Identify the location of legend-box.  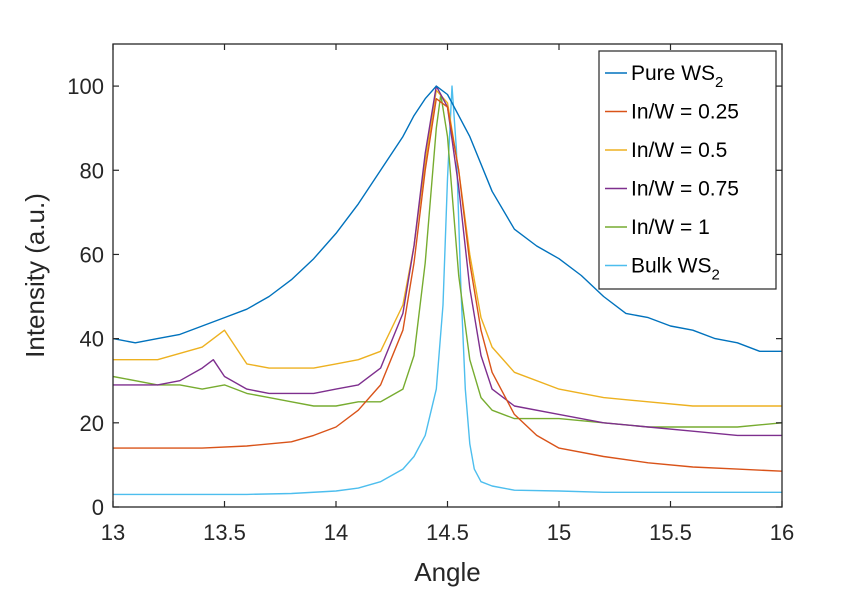
(687, 170).